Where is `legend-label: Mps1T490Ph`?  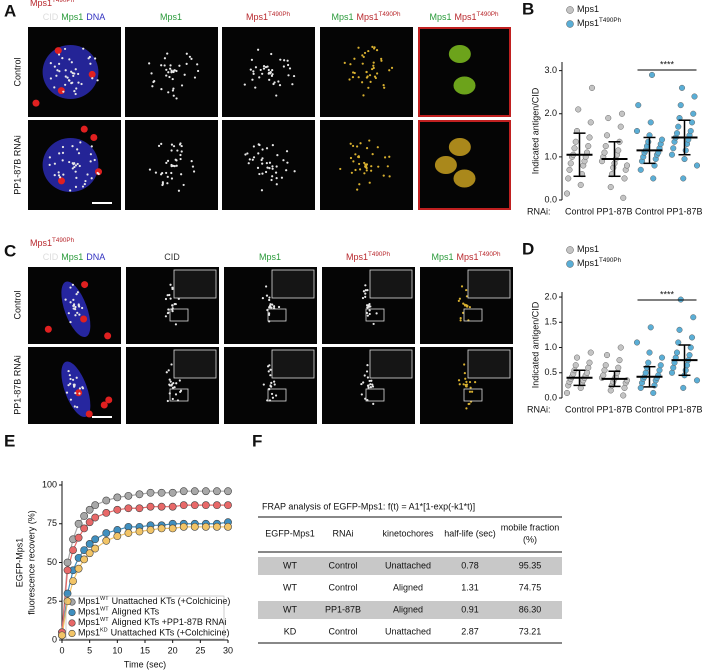 legend-label: Mps1T490Ph is located at coordinates (599, 262).